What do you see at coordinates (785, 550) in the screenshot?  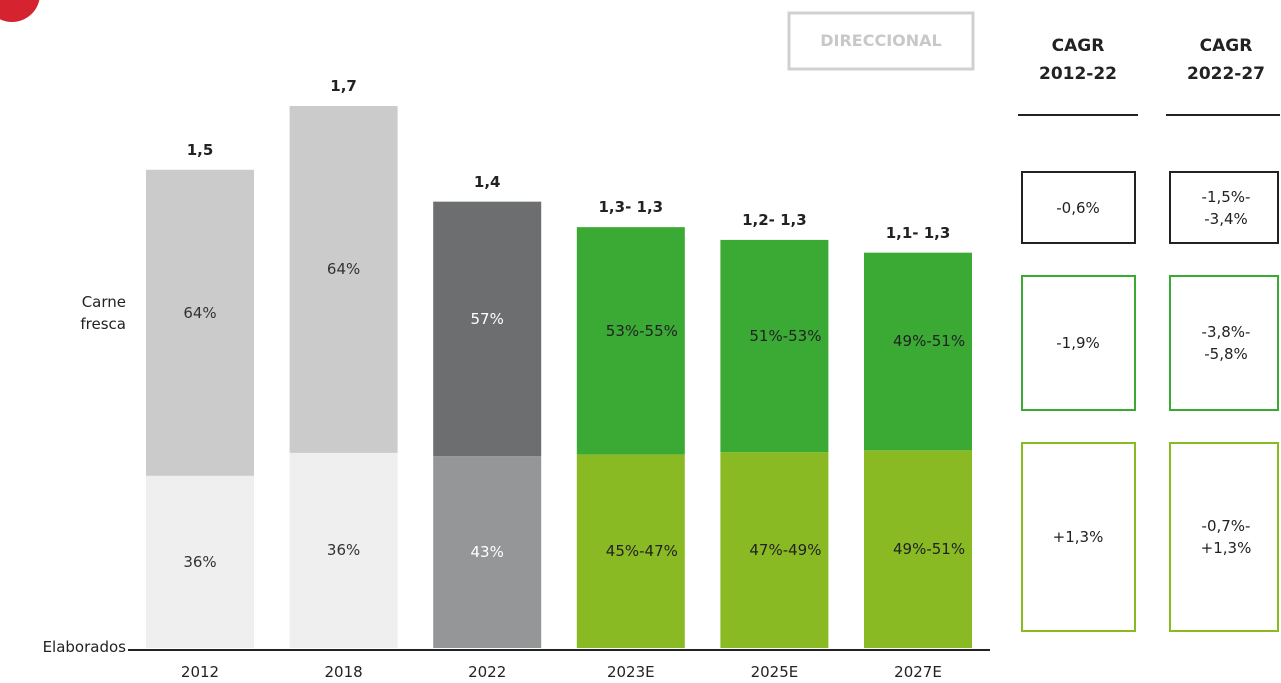 I see `segment-label: 47%-49%` at bounding box center [785, 550].